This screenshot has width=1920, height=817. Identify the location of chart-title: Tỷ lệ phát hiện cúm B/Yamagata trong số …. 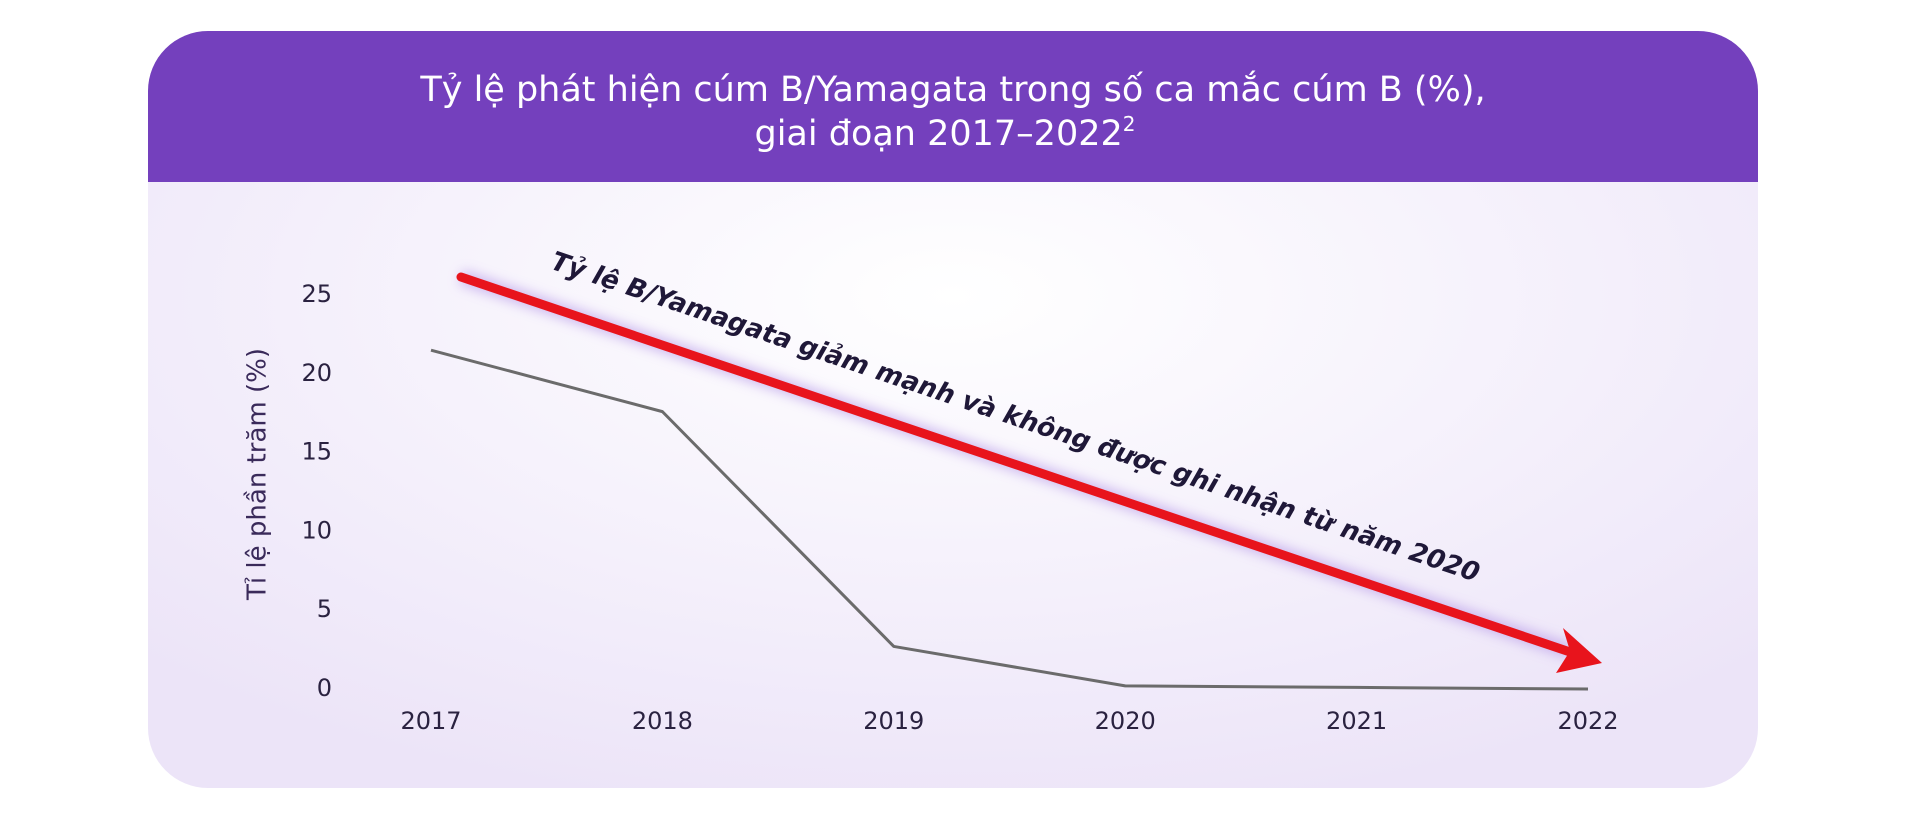
(952, 89).